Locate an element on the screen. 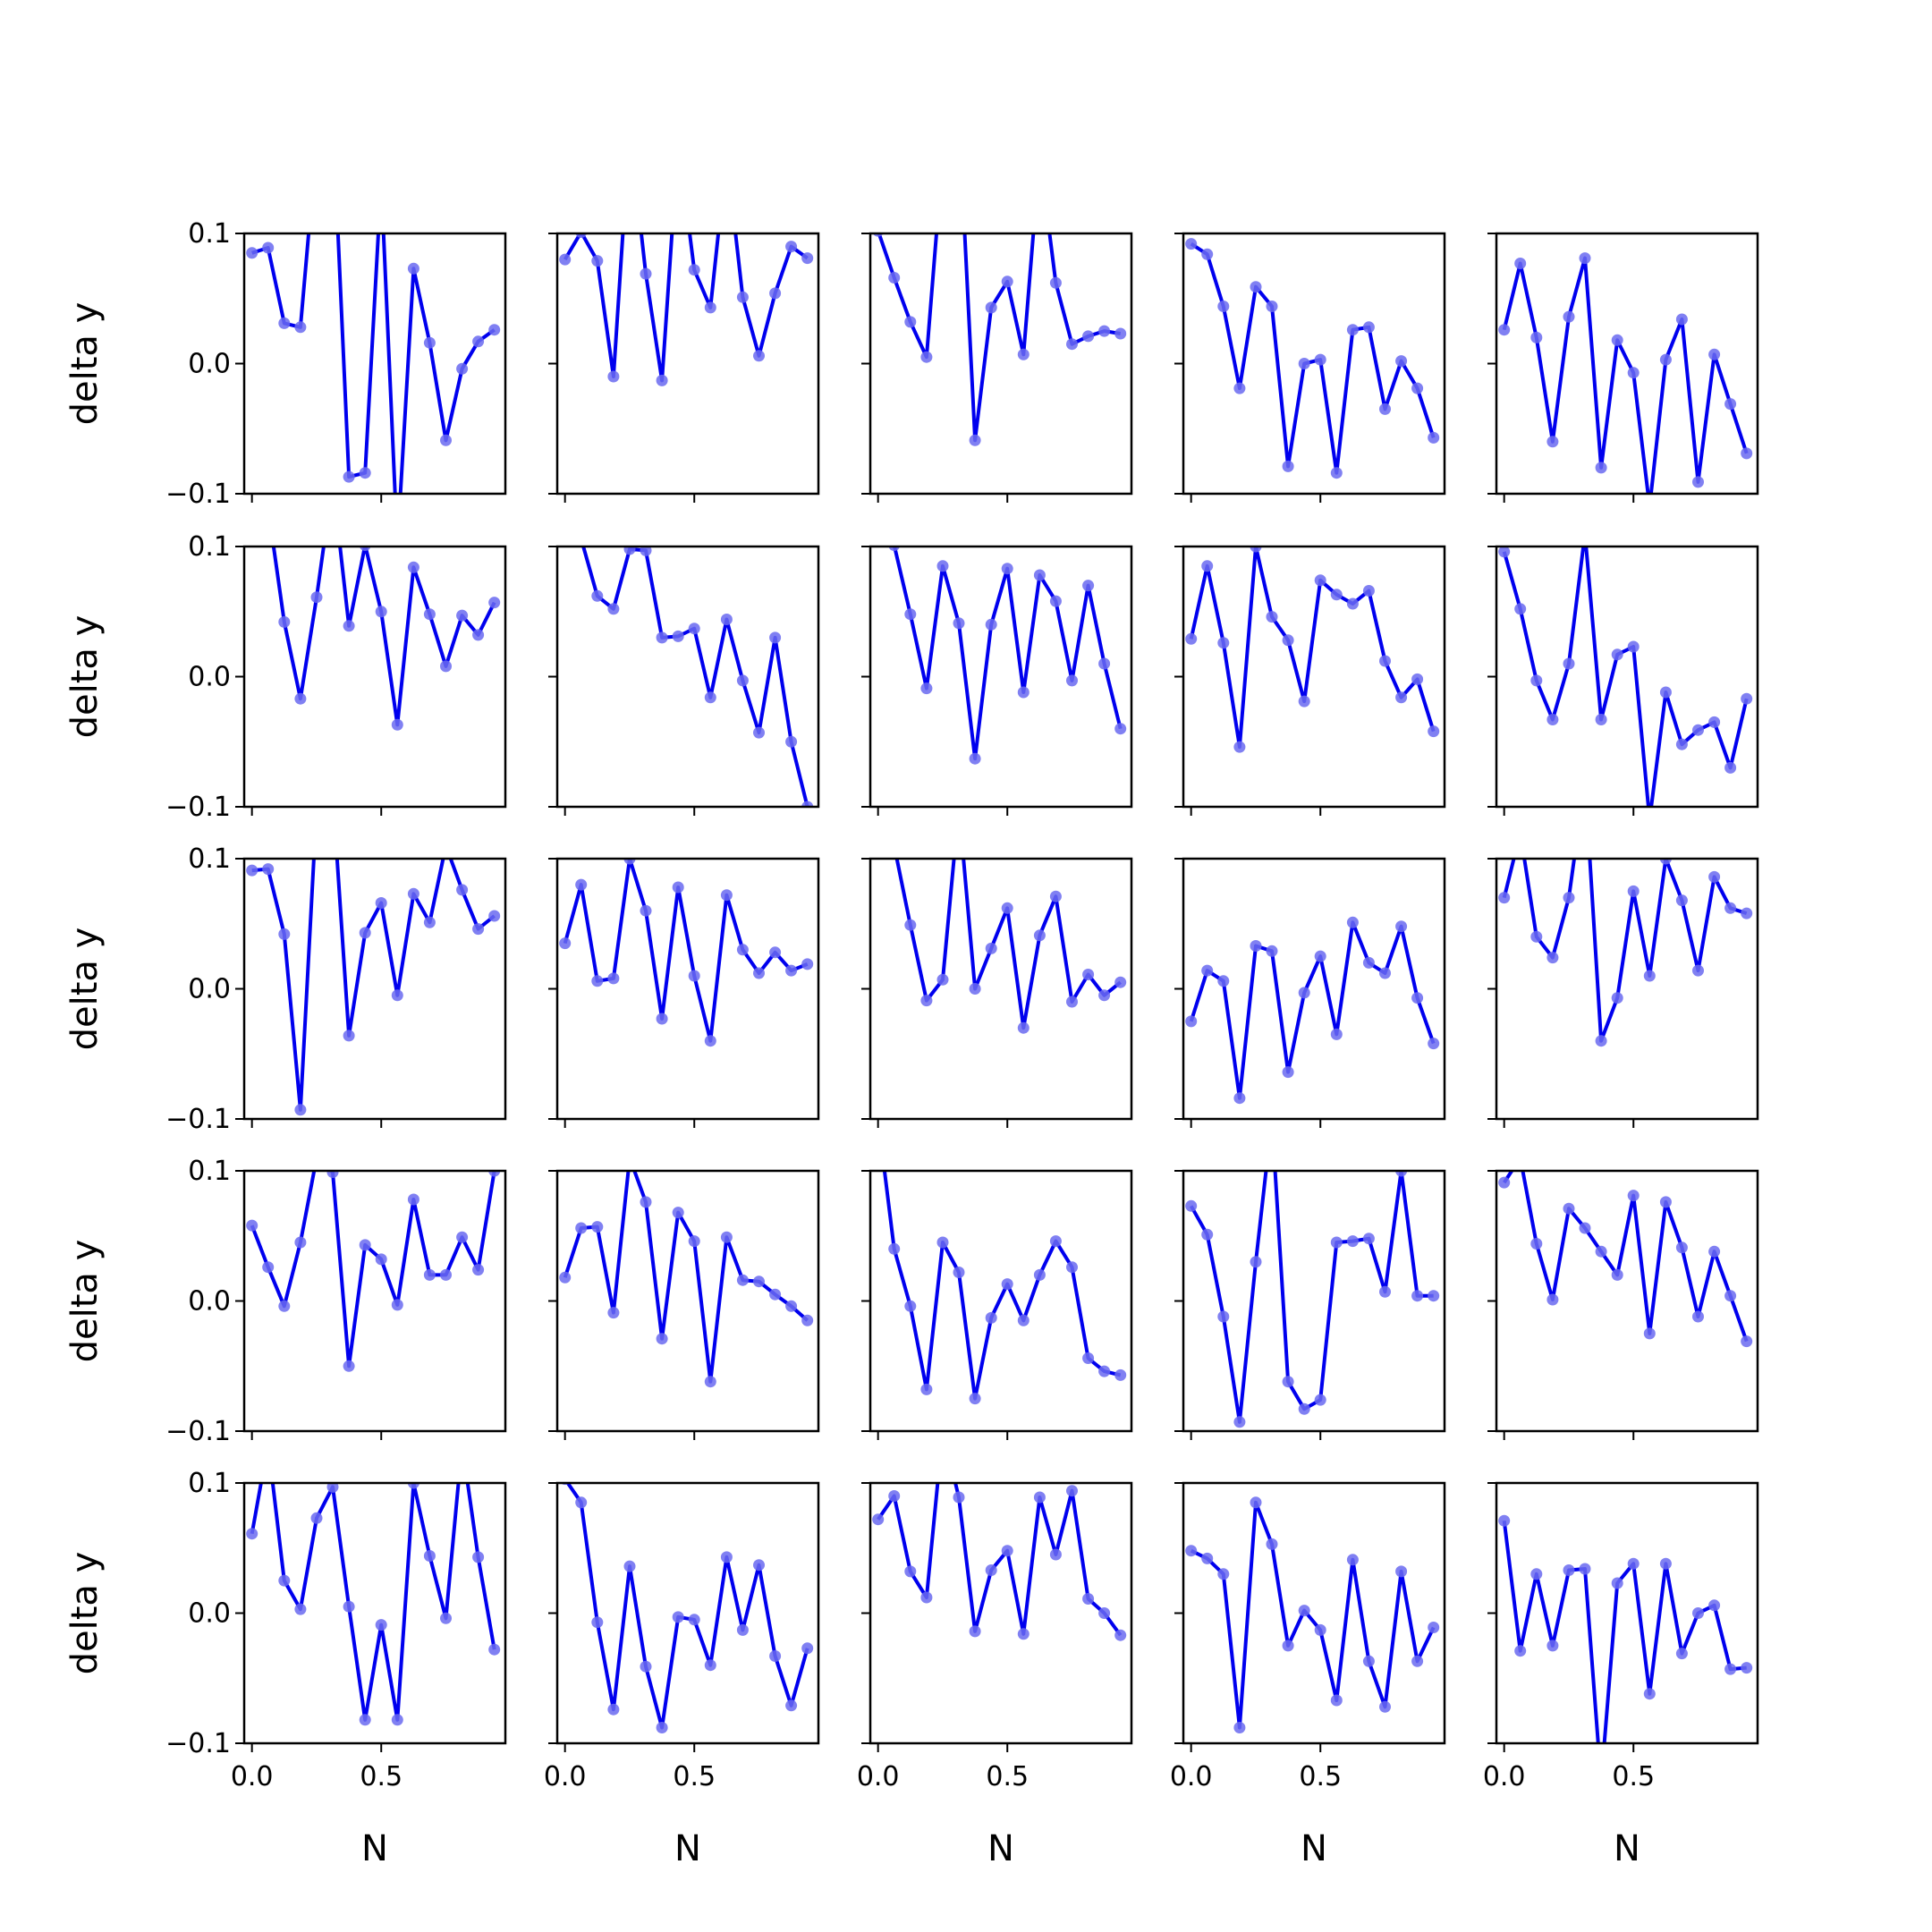 The image size is (1932, 1932). subplot-r3-c1: −0.1 0.0 0.1 delta y is located at coordinates (285, 961).